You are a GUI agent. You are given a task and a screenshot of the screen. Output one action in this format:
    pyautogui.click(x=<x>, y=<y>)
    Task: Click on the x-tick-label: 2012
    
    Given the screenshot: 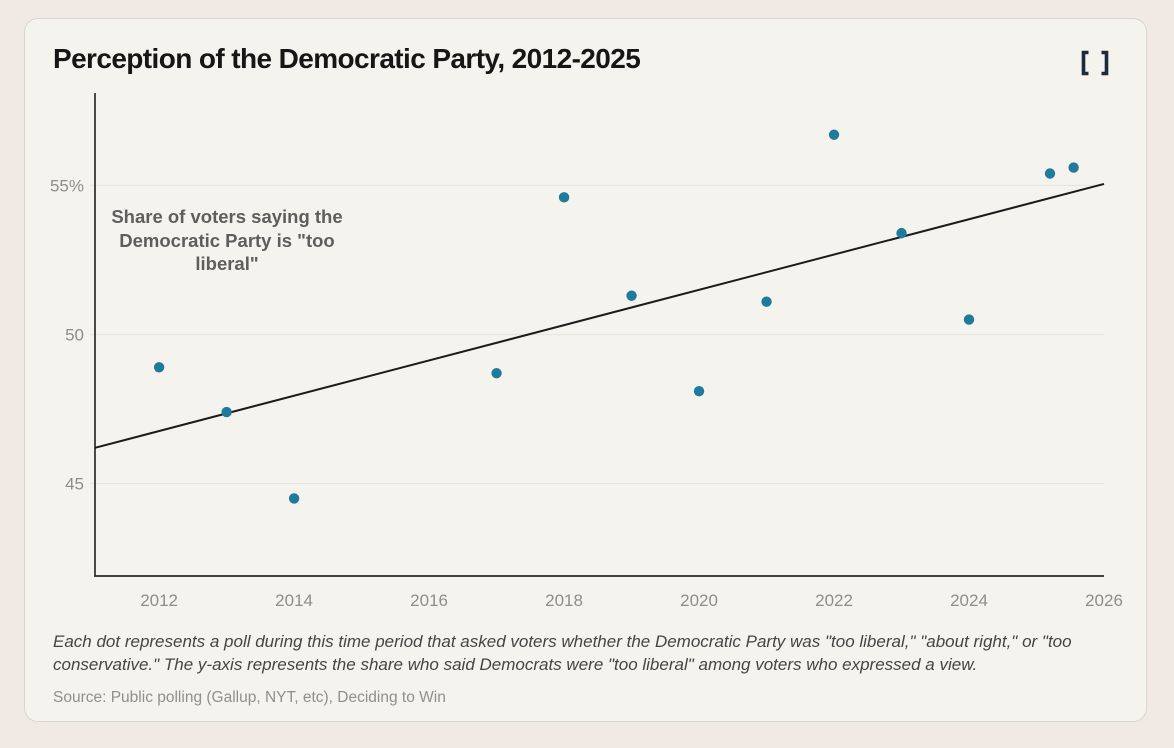 What is the action you would take?
    pyautogui.click(x=159, y=600)
    